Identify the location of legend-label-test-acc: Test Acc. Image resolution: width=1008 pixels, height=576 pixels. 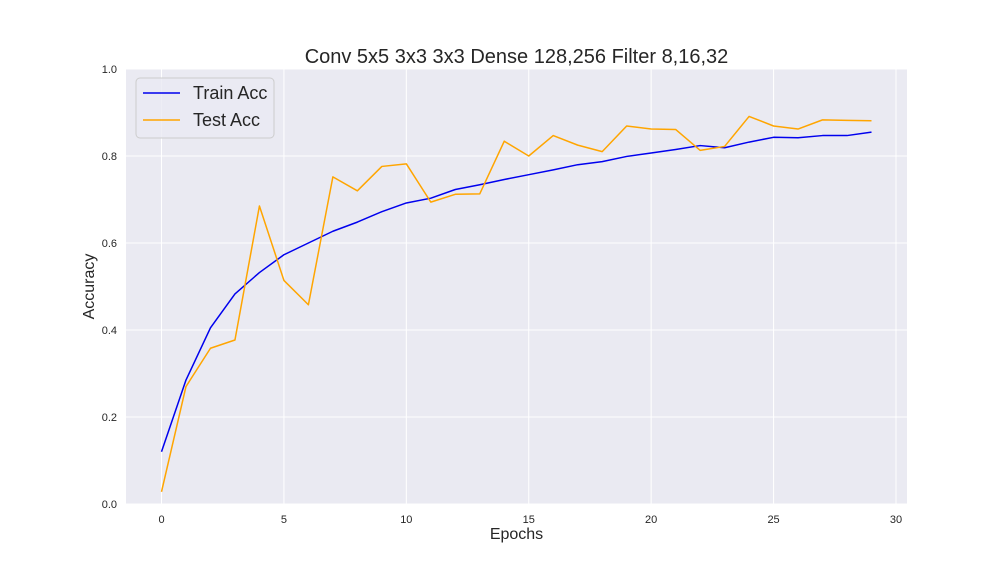
(226, 120).